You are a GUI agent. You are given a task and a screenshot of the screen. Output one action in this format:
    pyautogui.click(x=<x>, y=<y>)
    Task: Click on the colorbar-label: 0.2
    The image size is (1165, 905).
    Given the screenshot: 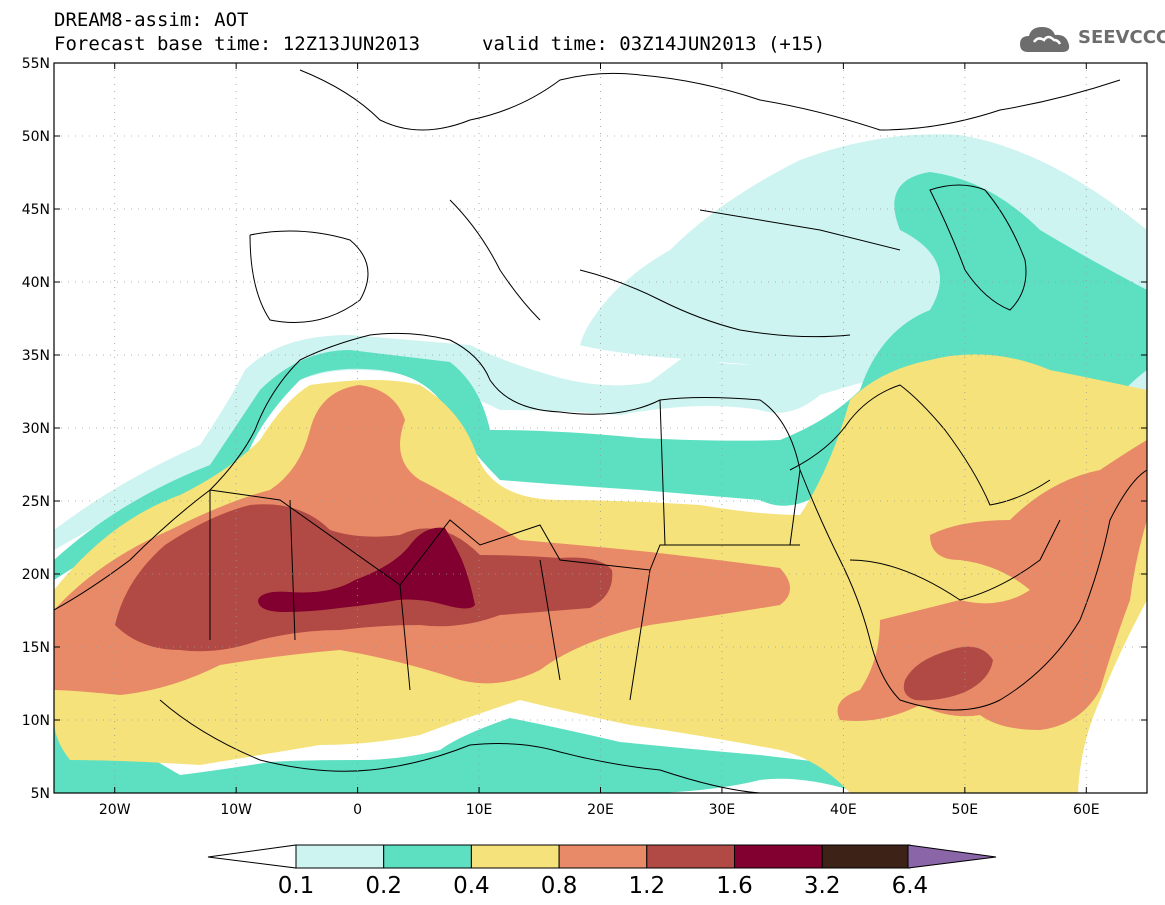 What is the action you would take?
    pyautogui.click(x=383, y=886)
    